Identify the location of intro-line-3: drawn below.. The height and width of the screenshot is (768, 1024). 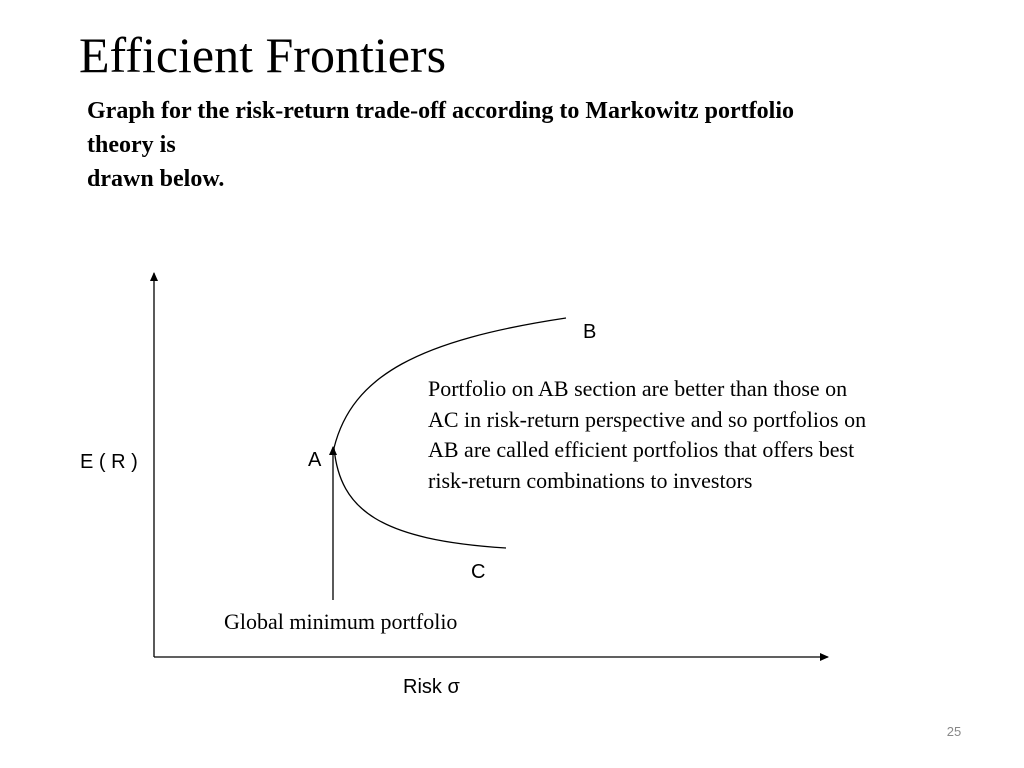
(156, 179).